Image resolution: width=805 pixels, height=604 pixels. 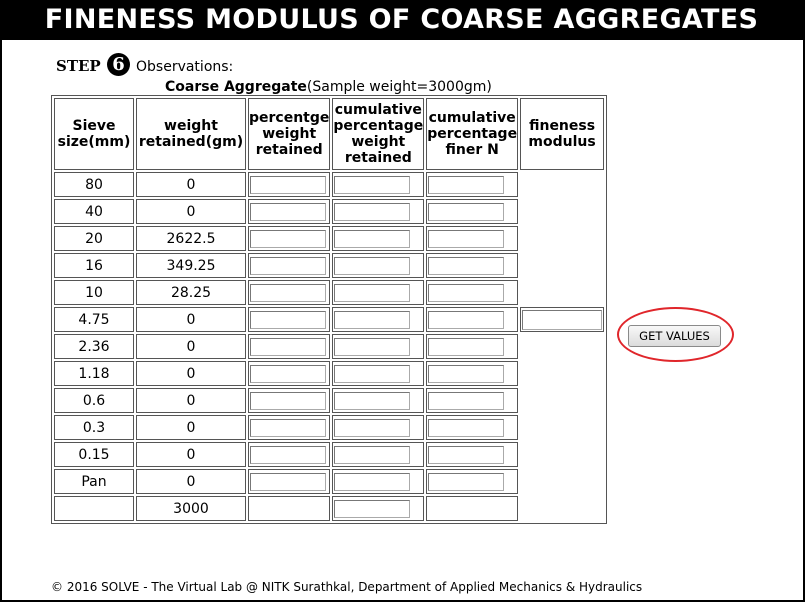 What do you see at coordinates (191, 292) in the screenshot?
I see `weight-retained-cell: 28.25` at bounding box center [191, 292].